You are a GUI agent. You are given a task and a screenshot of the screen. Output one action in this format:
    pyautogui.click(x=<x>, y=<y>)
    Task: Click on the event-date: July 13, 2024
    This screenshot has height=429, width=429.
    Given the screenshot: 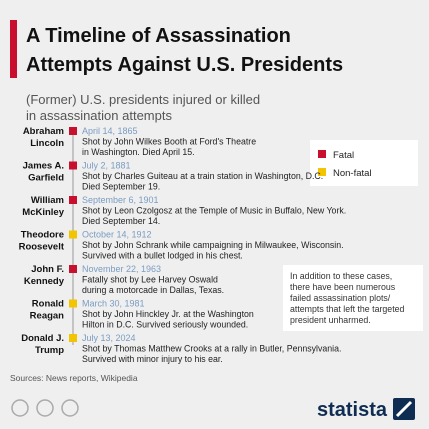 What is the action you would take?
    pyautogui.click(x=109, y=338)
    